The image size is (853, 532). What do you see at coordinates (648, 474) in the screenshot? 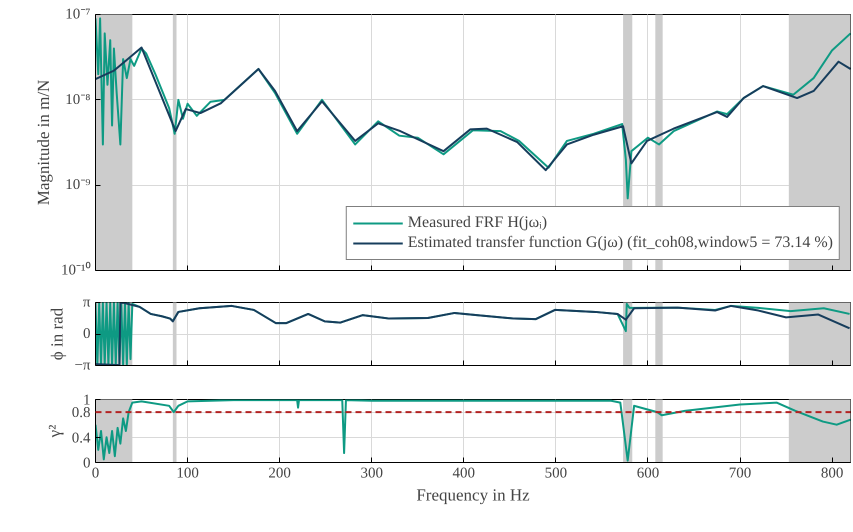
I see `x-tick-label: 600` at bounding box center [648, 474].